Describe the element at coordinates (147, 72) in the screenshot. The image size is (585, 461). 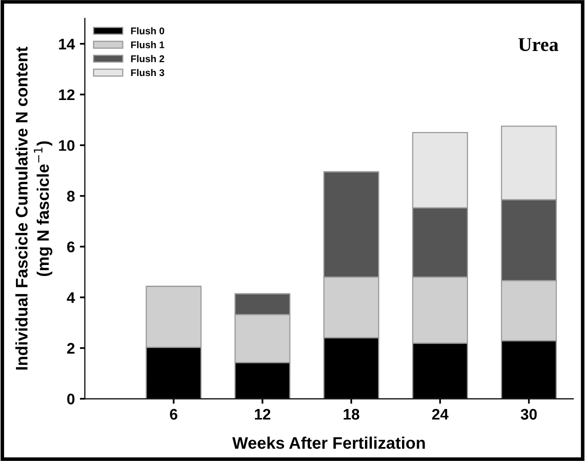
I see `legend-label: Flush 3` at that location.